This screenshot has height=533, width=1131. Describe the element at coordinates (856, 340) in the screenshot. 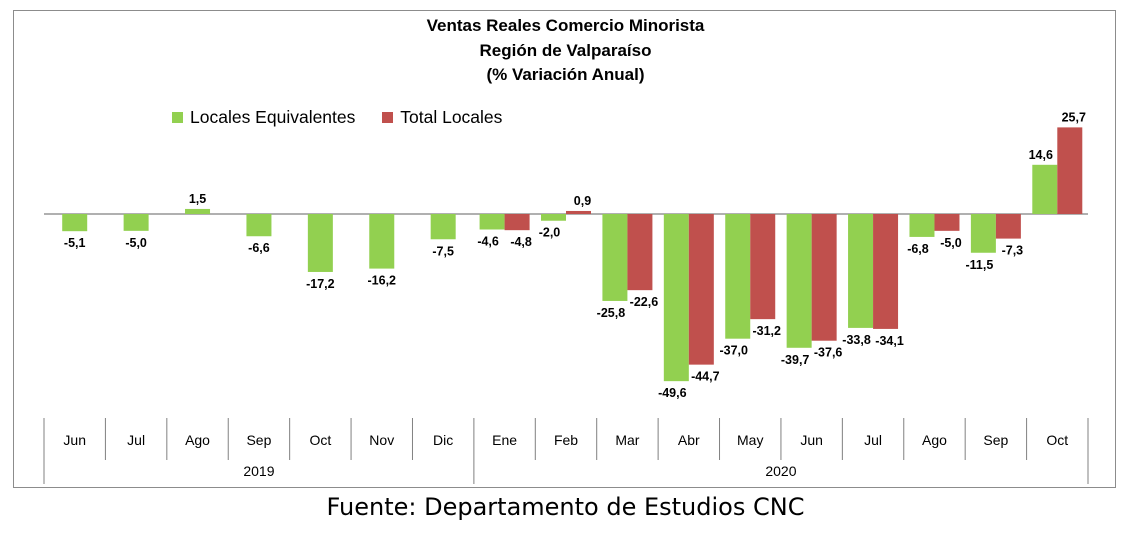

I see `data-label-locales-equivalentes: -33,8` at that location.